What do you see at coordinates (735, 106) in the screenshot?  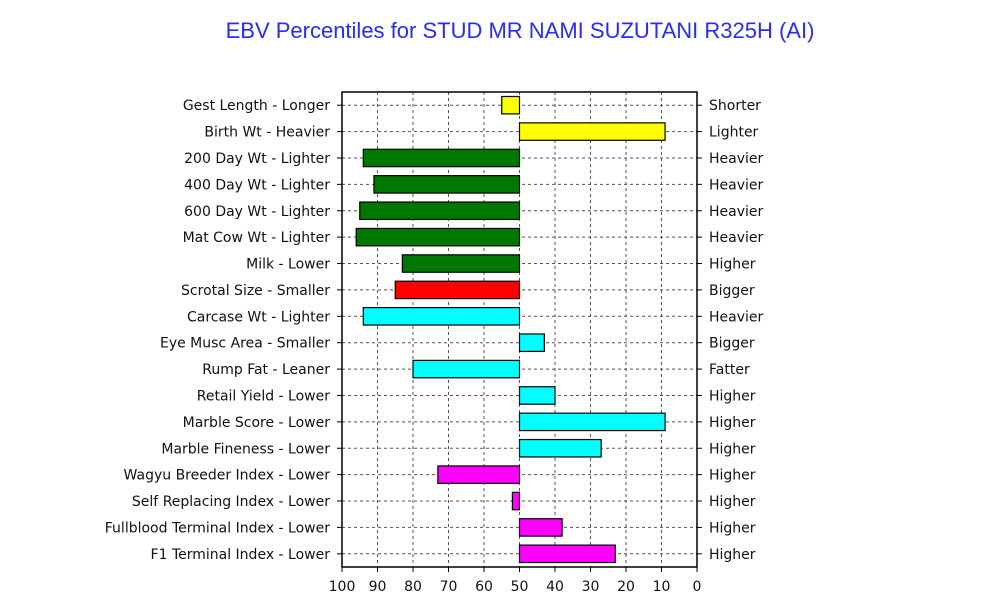 I see `direction-label: Shorter` at bounding box center [735, 106].